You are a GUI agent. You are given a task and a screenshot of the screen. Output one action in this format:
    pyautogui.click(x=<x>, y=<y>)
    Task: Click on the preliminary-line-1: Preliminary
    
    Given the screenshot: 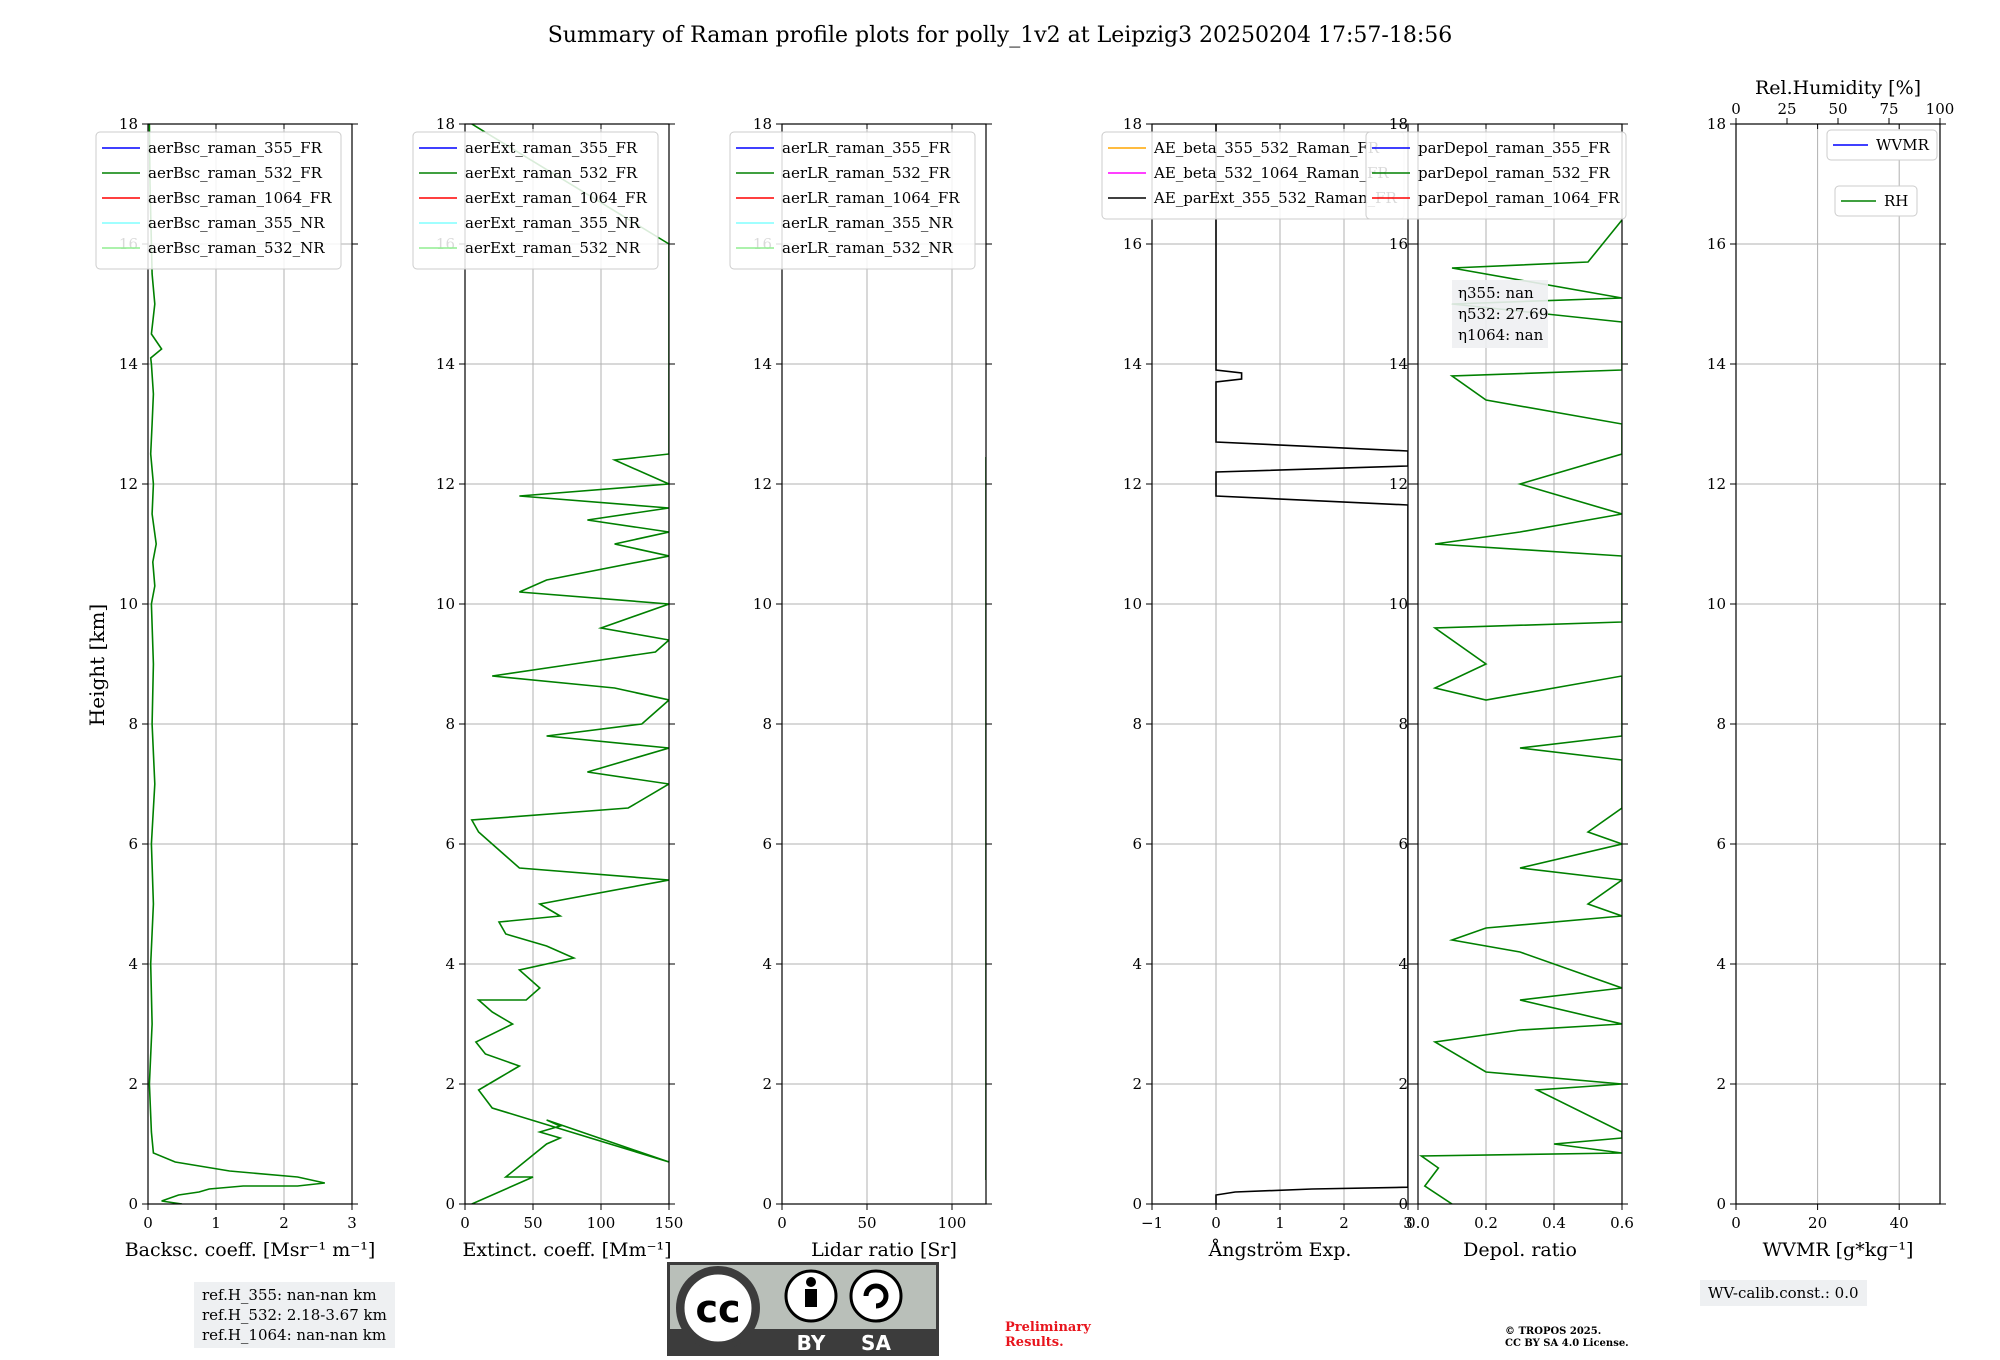 What is the action you would take?
    pyautogui.click(x=1048, y=1327)
    